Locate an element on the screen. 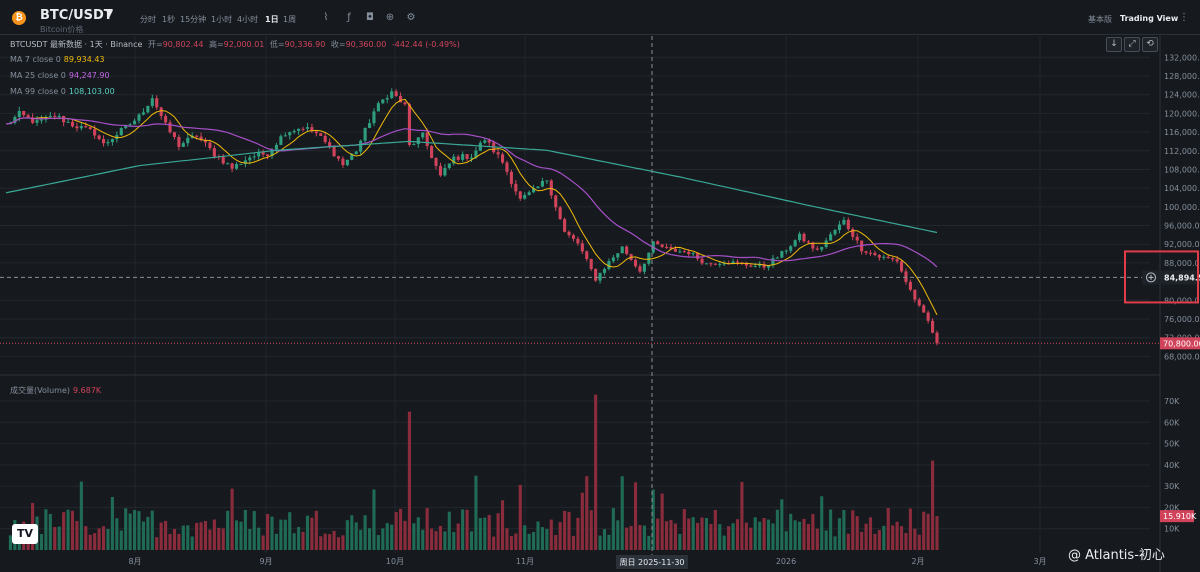 This screenshot has height=572, width=1200. chart-type-icon: ⌇ is located at coordinates (326, 17).